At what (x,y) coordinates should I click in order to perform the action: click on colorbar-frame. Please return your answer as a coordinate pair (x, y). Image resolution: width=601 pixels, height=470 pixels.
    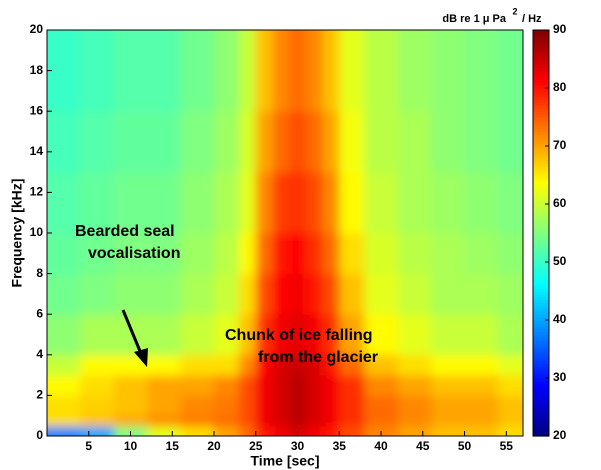
    Looking at the image, I should click on (541, 233).